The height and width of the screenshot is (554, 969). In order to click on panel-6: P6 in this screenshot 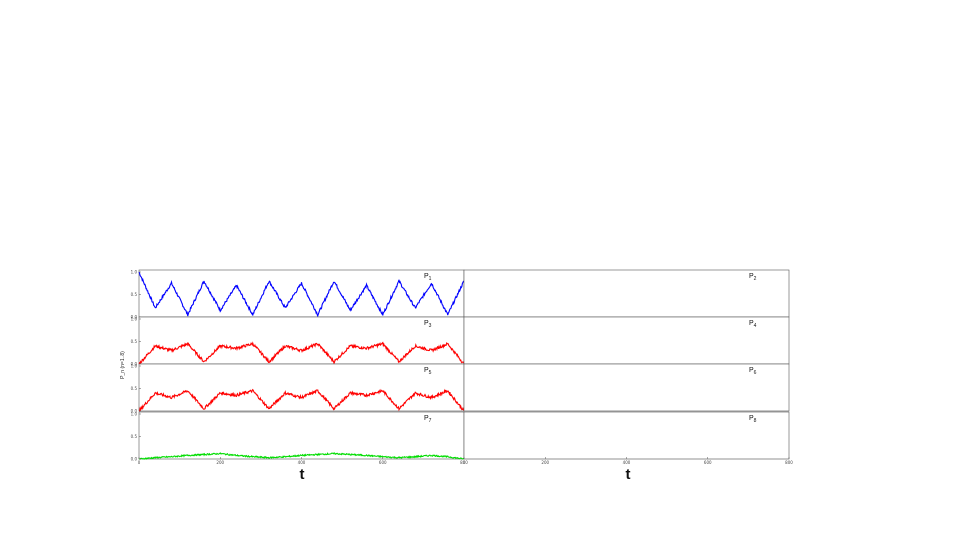, I will do `click(626, 387)`.